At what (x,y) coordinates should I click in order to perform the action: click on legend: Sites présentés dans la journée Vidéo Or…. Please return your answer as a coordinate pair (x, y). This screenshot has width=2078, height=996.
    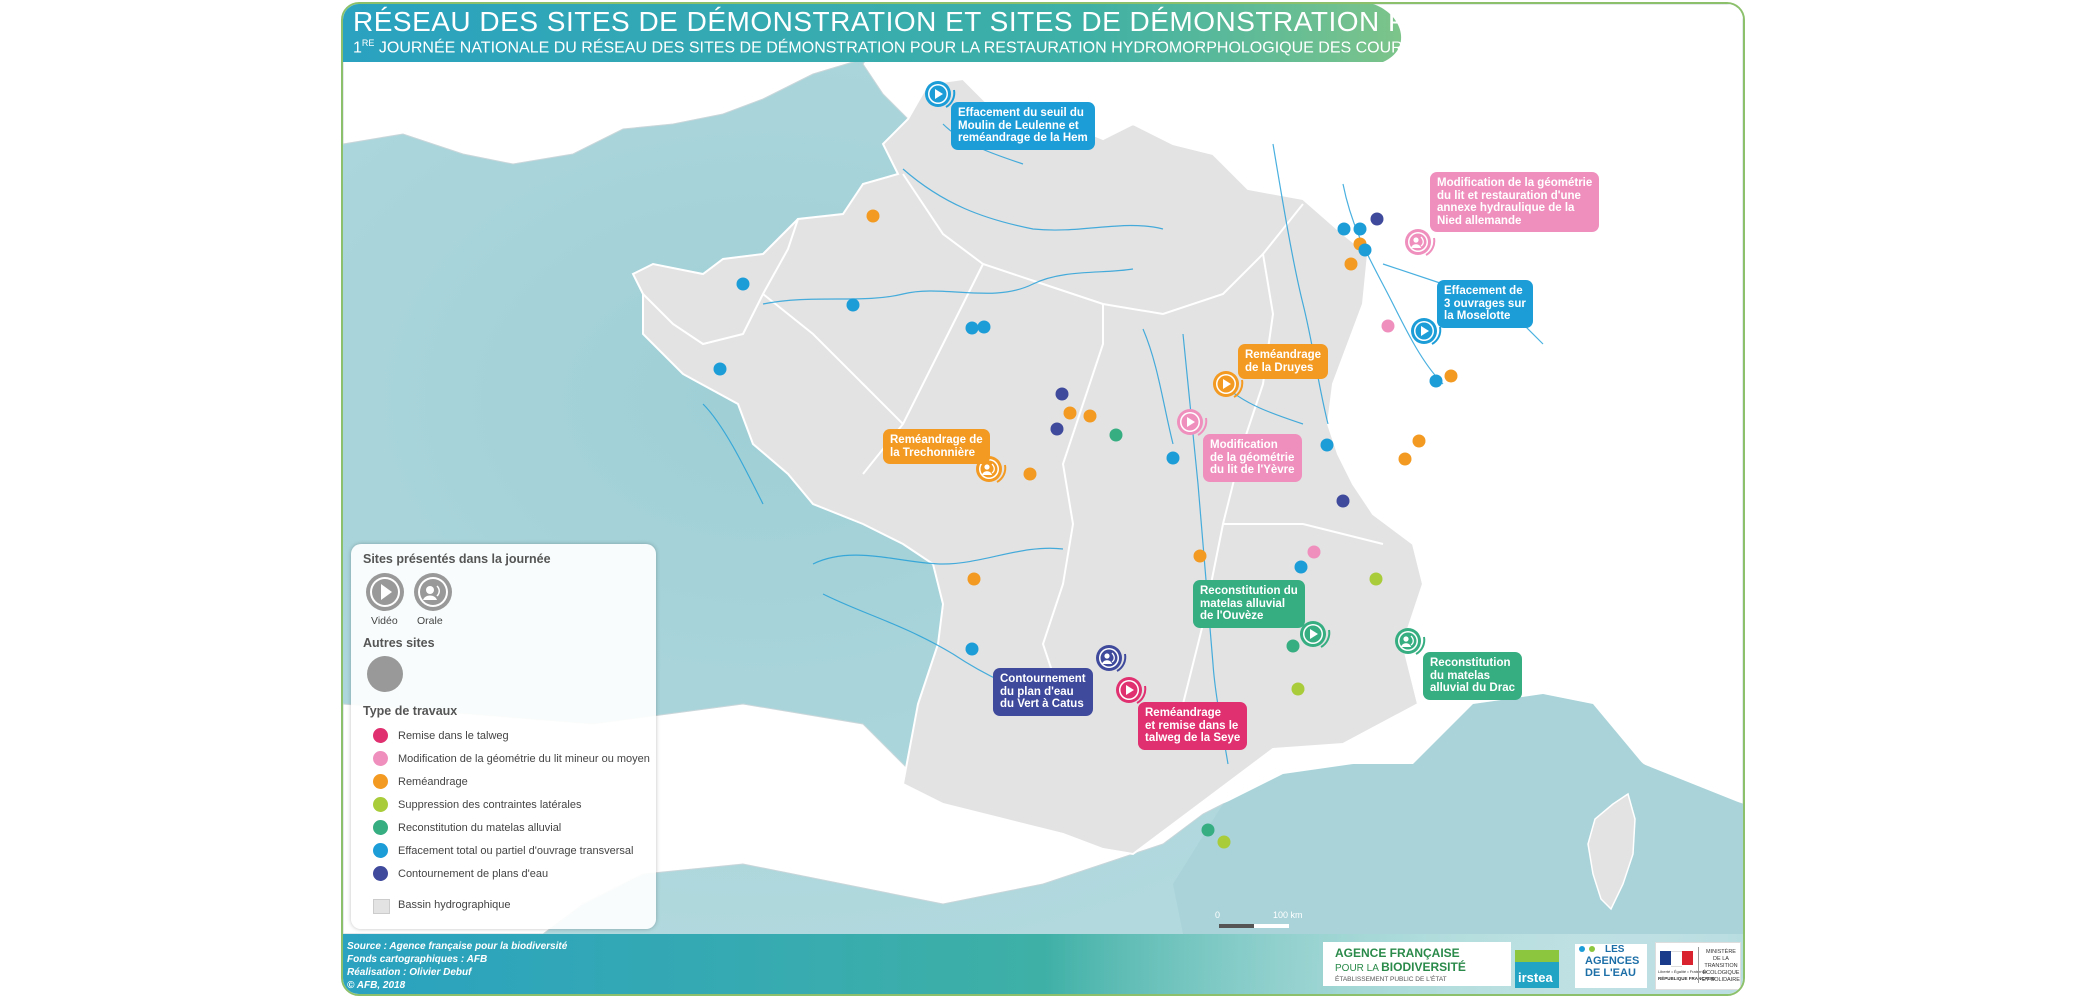
    Looking at the image, I should click on (503, 736).